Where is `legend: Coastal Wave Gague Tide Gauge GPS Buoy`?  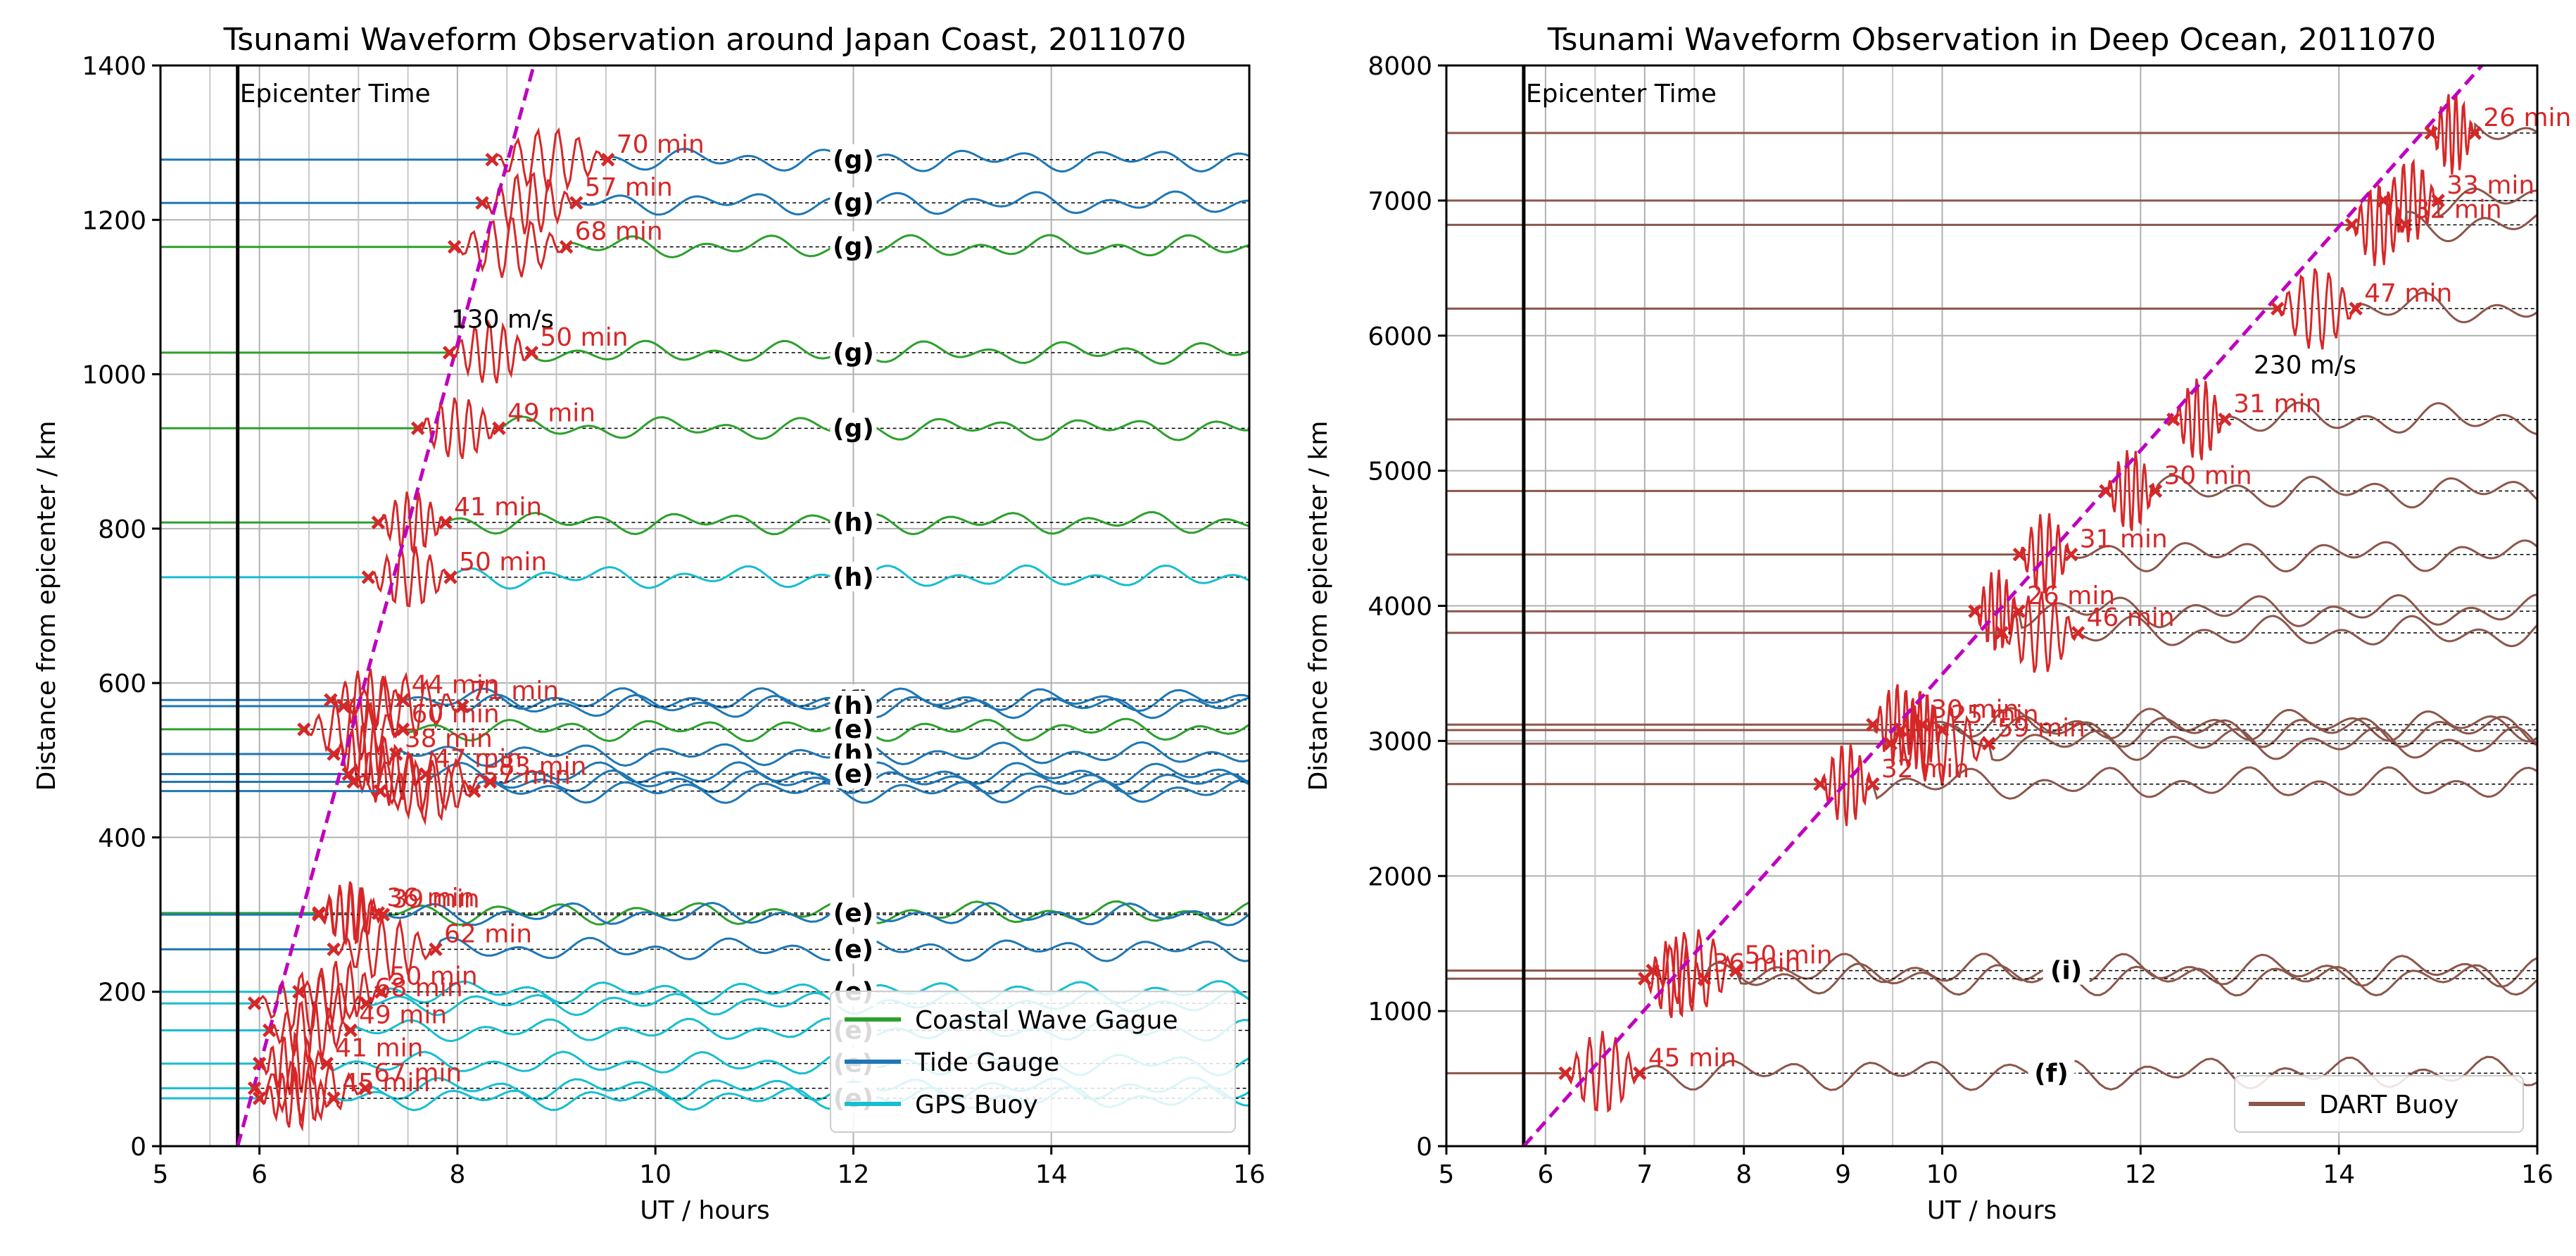 legend: Coastal Wave Gague Tide Gauge GPS Buoy is located at coordinates (1033, 1062).